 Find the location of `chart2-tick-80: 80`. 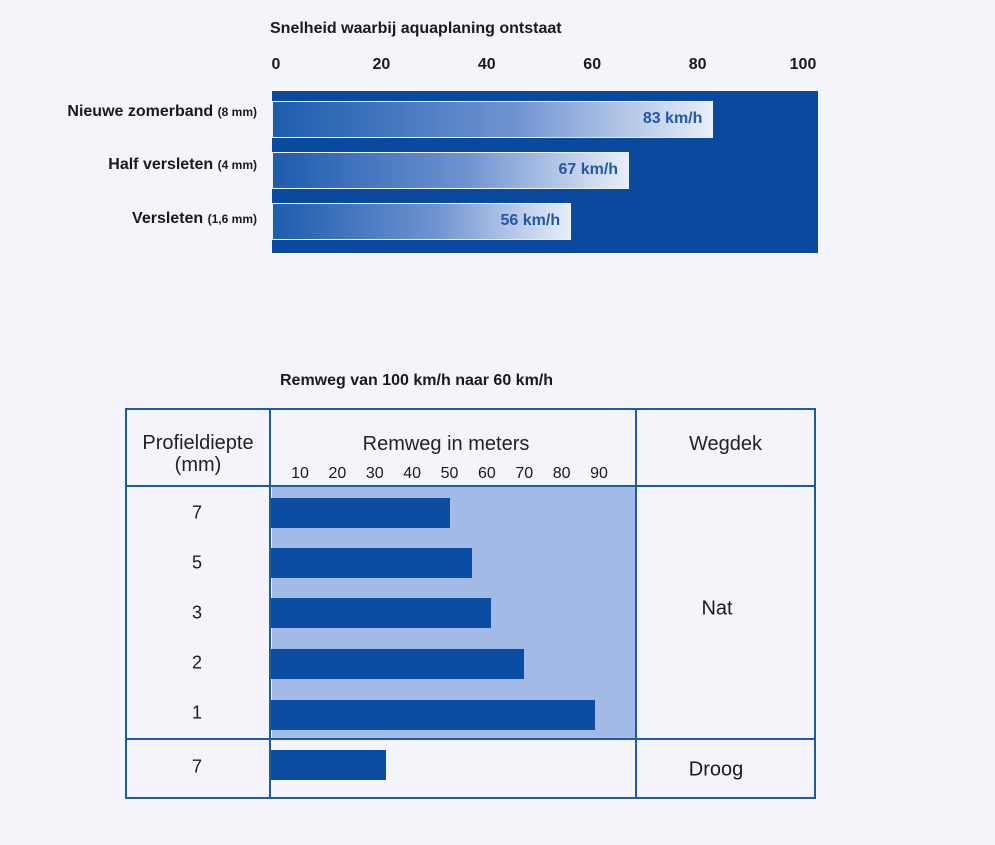

chart2-tick-80: 80 is located at coordinates (561, 473).